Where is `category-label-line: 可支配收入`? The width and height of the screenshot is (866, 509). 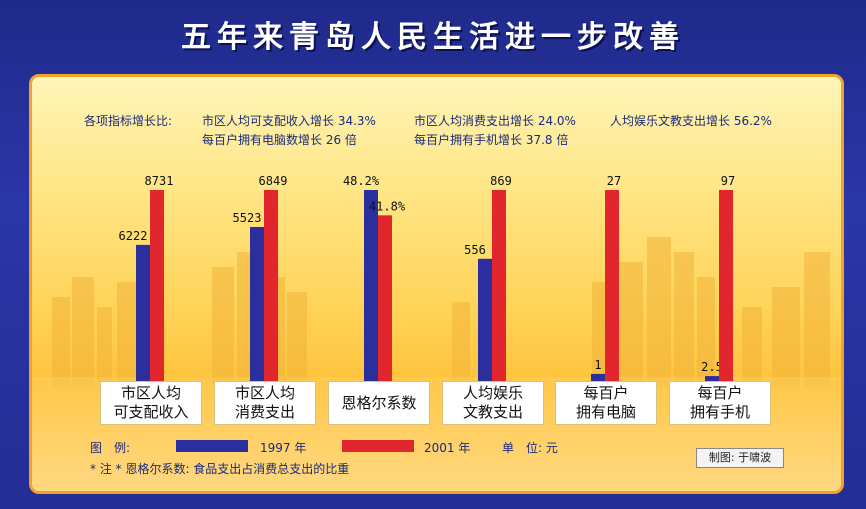
category-label-line: 可支配收入 is located at coordinates (151, 412).